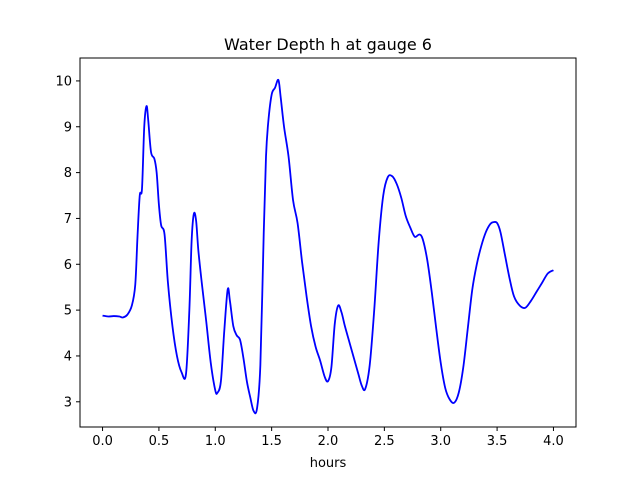 The image size is (640, 484). What do you see at coordinates (102, 441) in the screenshot?
I see `x-tick-label: 0.0` at bounding box center [102, 441].